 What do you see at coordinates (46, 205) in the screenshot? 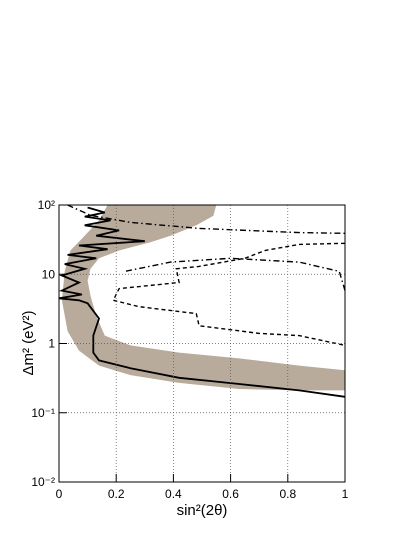
I see `y-tick-label: 10²` at bounding box center [46, 205].